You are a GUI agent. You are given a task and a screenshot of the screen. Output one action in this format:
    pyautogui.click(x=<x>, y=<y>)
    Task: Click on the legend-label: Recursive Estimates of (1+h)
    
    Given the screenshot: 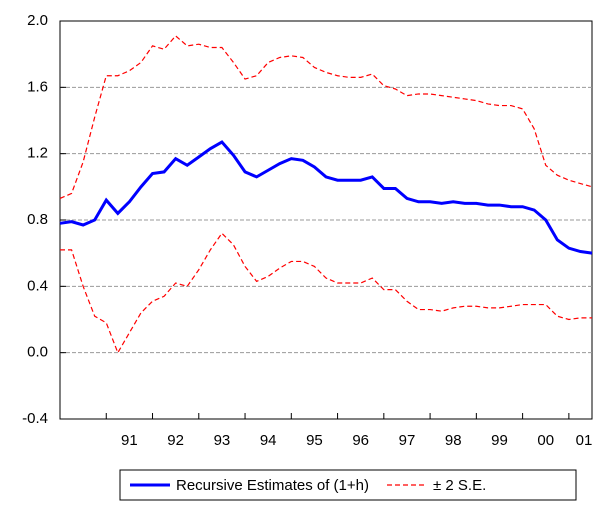 What is the action you would take?
    pyautogui.click(x=272, y=485)
    